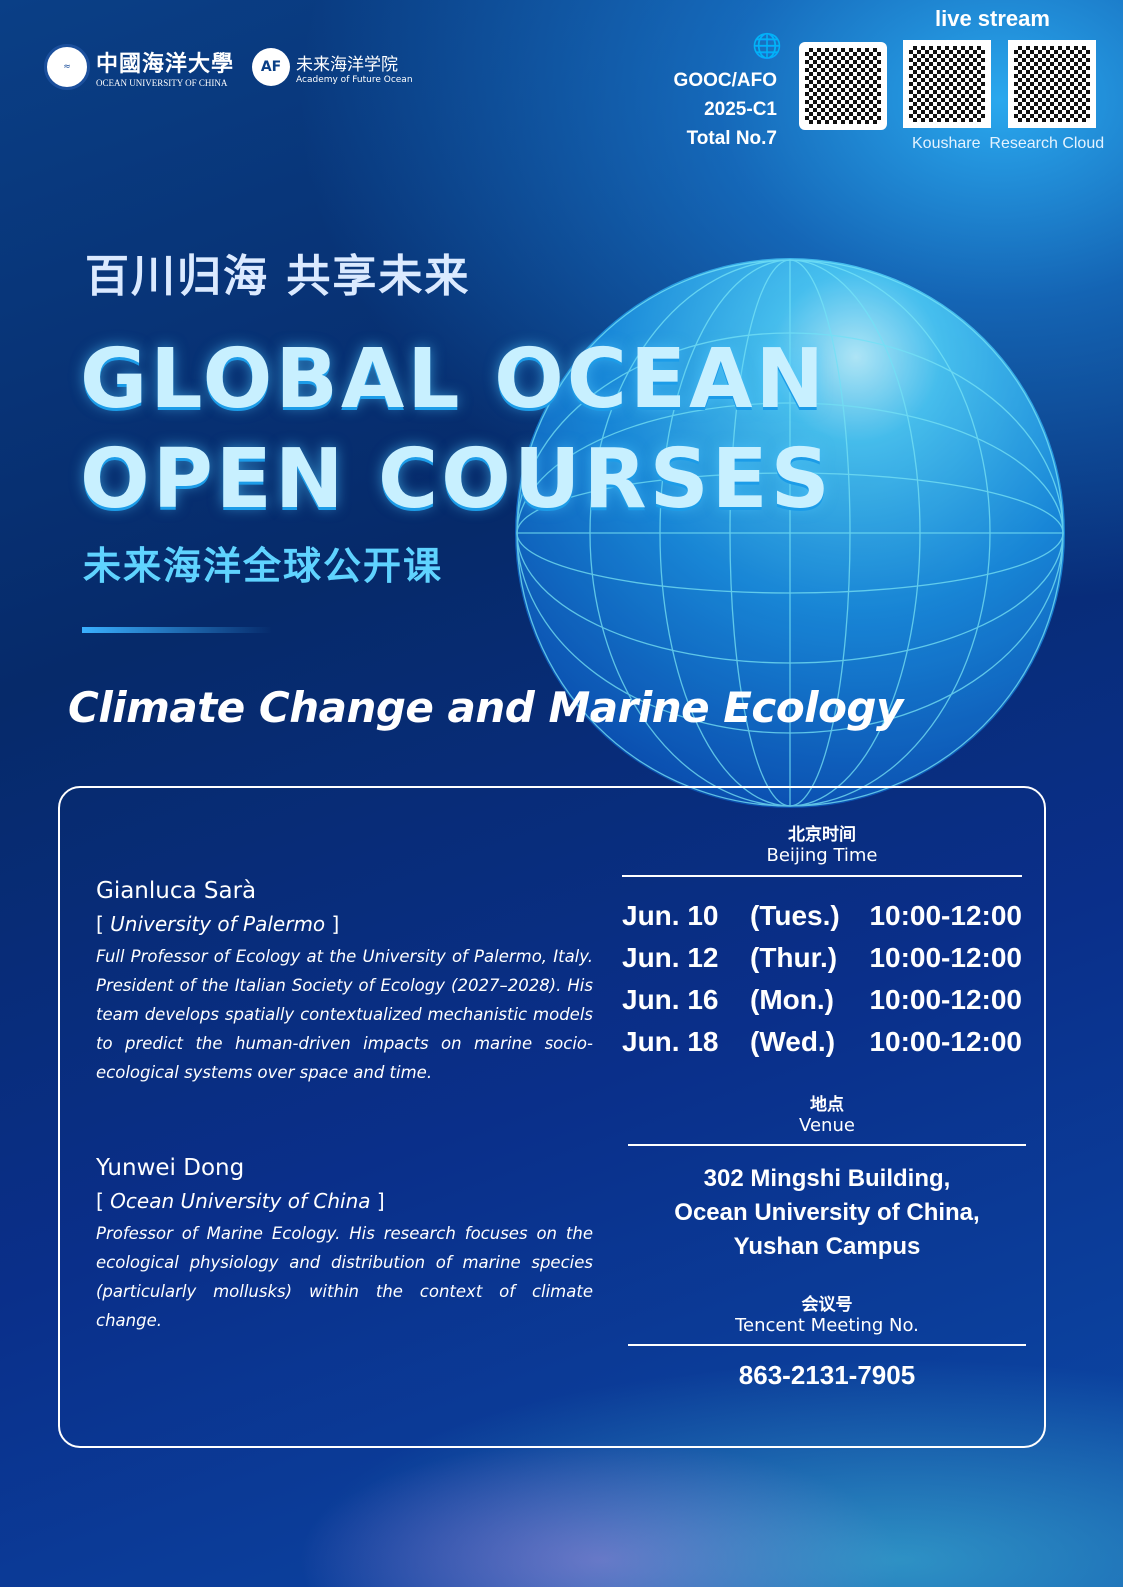 The width and height of the screenshot is (1123, 1587). I want to click on qr-label-koushare: Koushare, so click(946, 143).